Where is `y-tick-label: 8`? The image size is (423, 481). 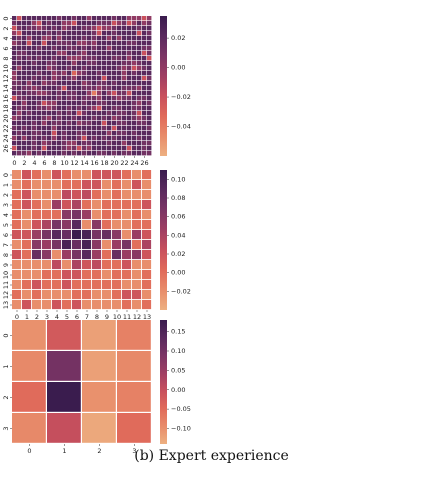
y-tick-label: 8 is located at coordinates (6, 255).